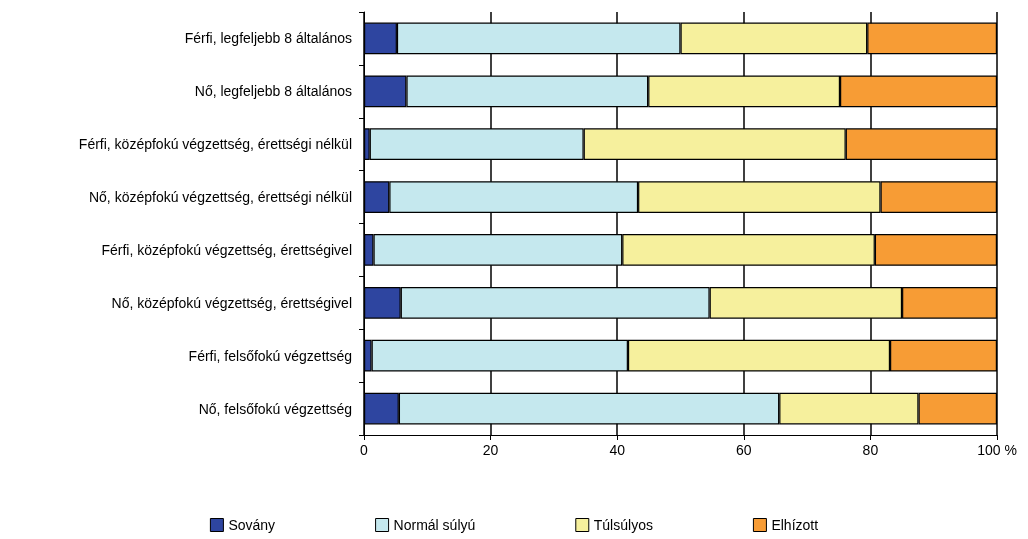 This screenshot has height=539, width=1028. I want to click on legend-label: Sovány, so click(252, 525).